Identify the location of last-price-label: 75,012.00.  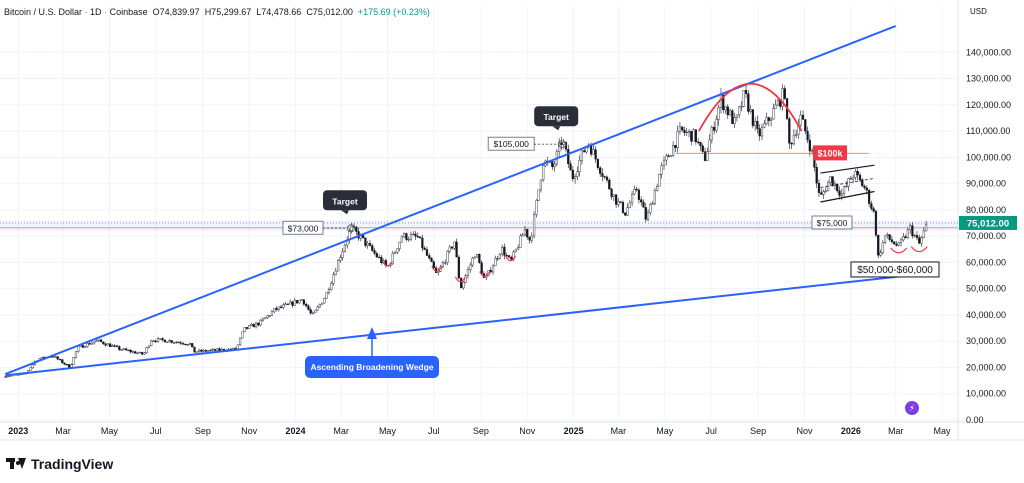
(988, 223).